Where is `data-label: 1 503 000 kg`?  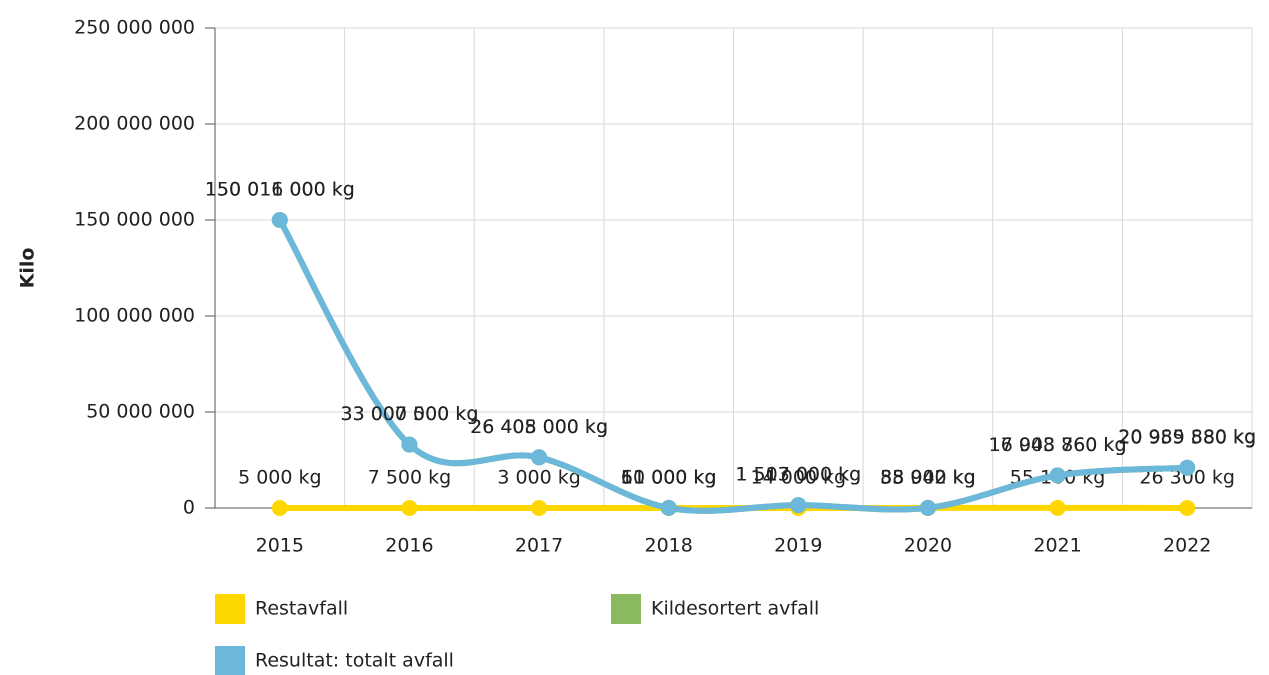 data-label: 1 503 000 kg is located at coordinates (798, 475).